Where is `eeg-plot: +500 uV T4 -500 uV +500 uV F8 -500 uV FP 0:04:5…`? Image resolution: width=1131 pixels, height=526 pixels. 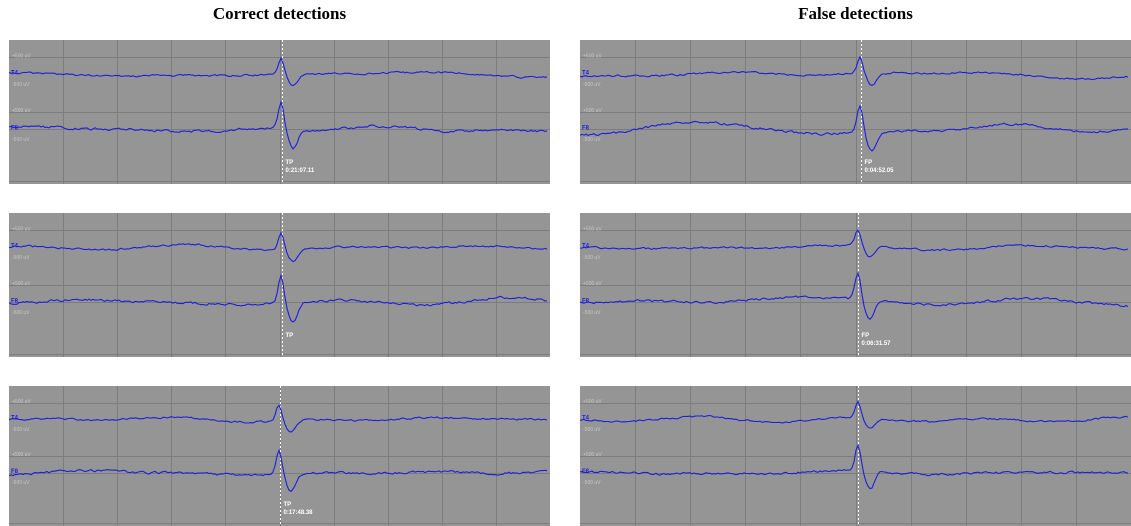
eeg-plot: +500 uV T4 -500 uV +500 uV F8 -500 uV FP 0:04:5… is located at coordinates (855, 112).